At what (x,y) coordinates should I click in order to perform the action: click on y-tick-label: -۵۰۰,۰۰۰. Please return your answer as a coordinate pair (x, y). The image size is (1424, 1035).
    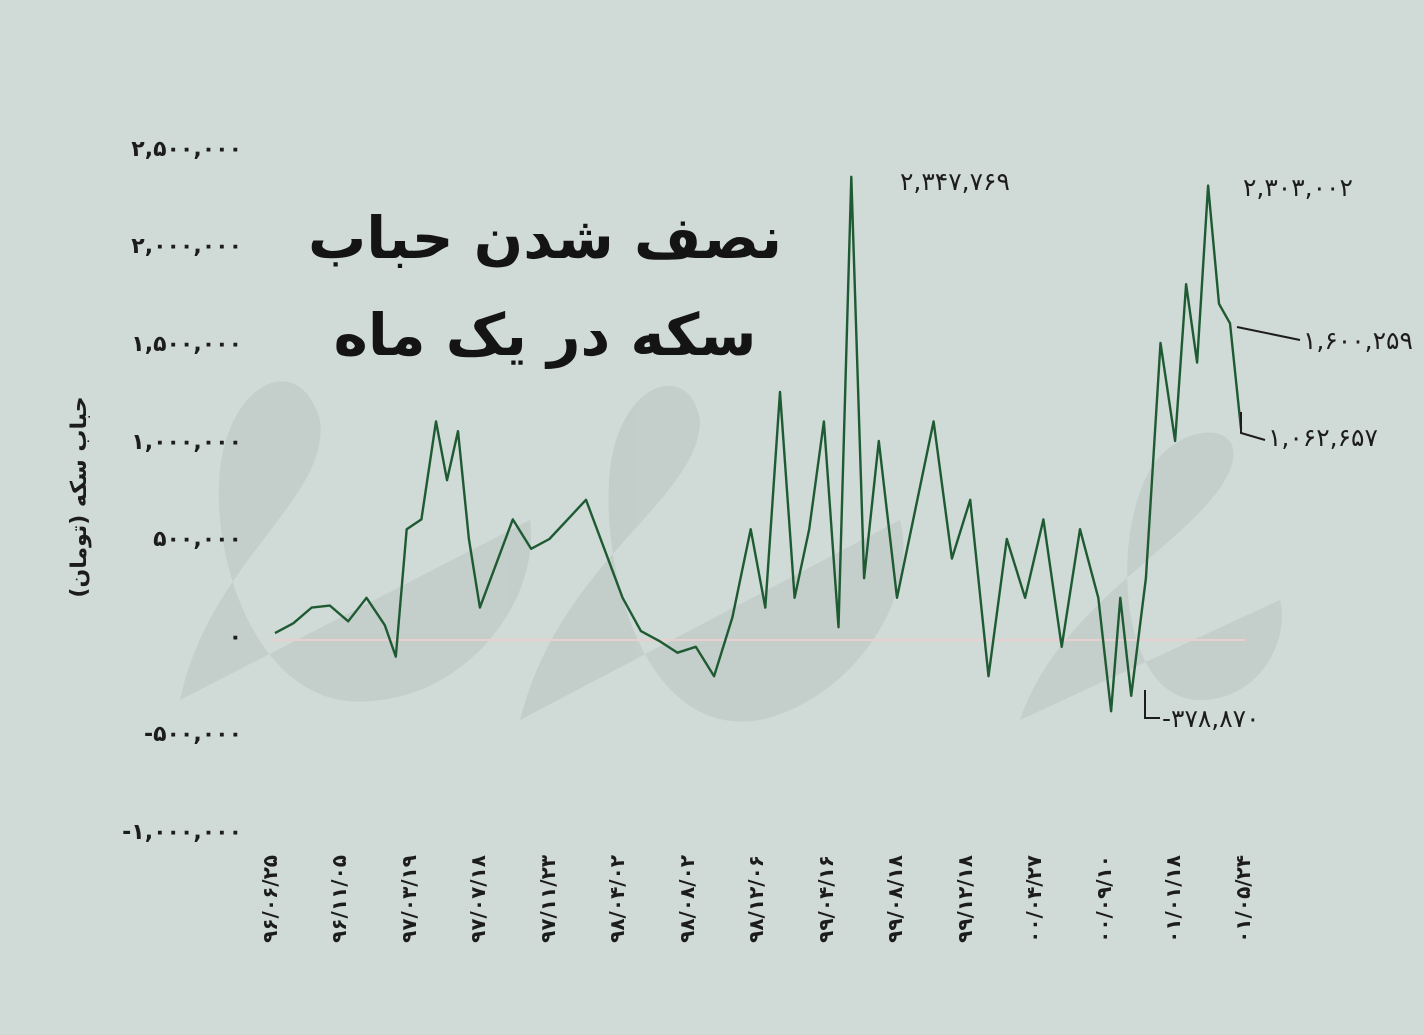
    Looking at the image, I should click on (193, 734).